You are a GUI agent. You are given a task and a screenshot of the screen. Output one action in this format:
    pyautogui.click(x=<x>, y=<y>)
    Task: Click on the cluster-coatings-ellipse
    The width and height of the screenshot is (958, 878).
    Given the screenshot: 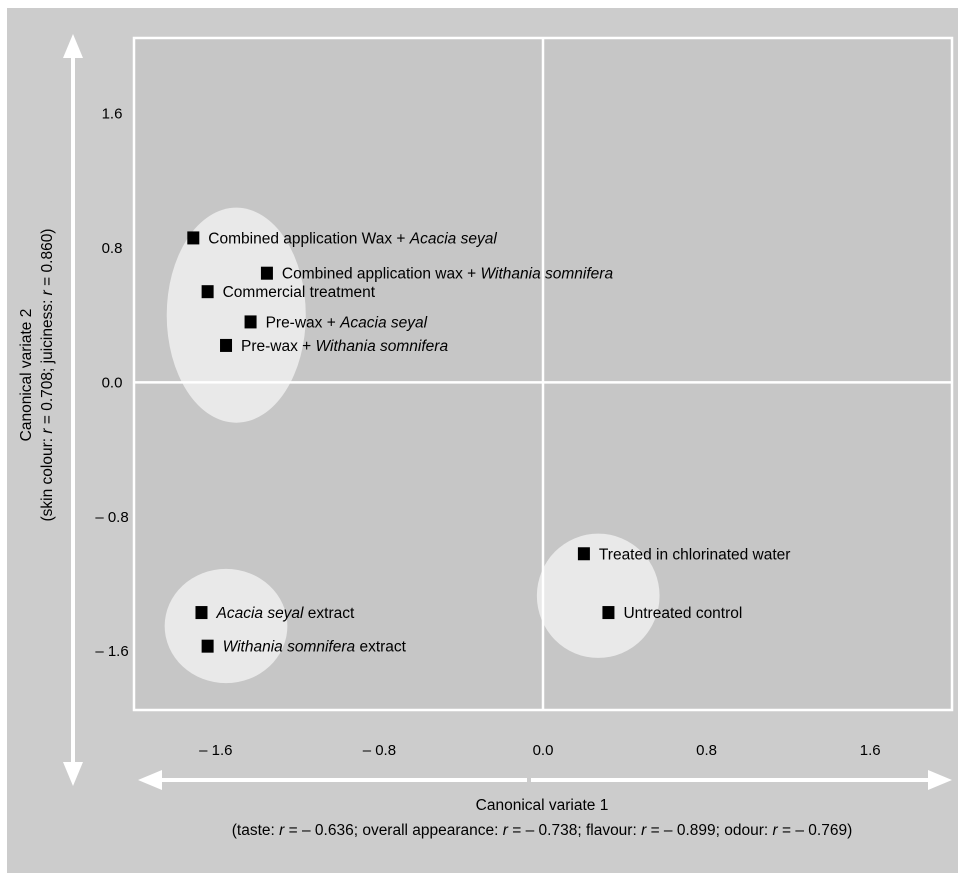 What is the action you would take?
    pyautogui.click(x=236, y=315)
    